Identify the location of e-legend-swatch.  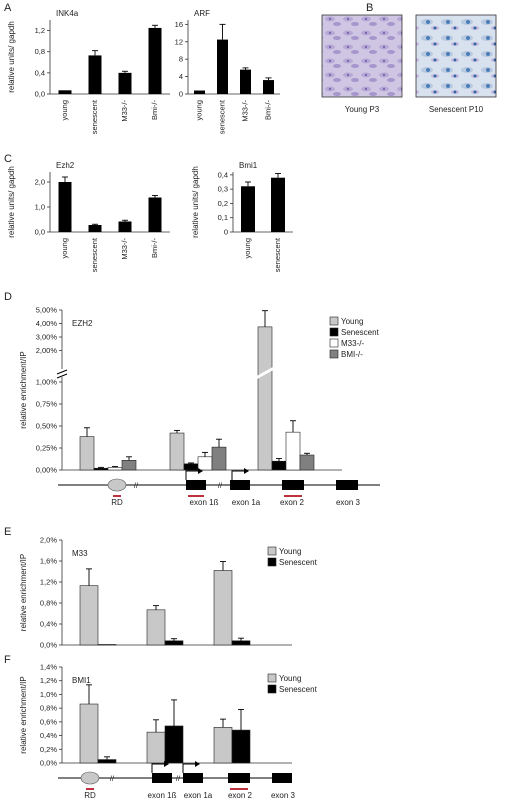
(272, 562).